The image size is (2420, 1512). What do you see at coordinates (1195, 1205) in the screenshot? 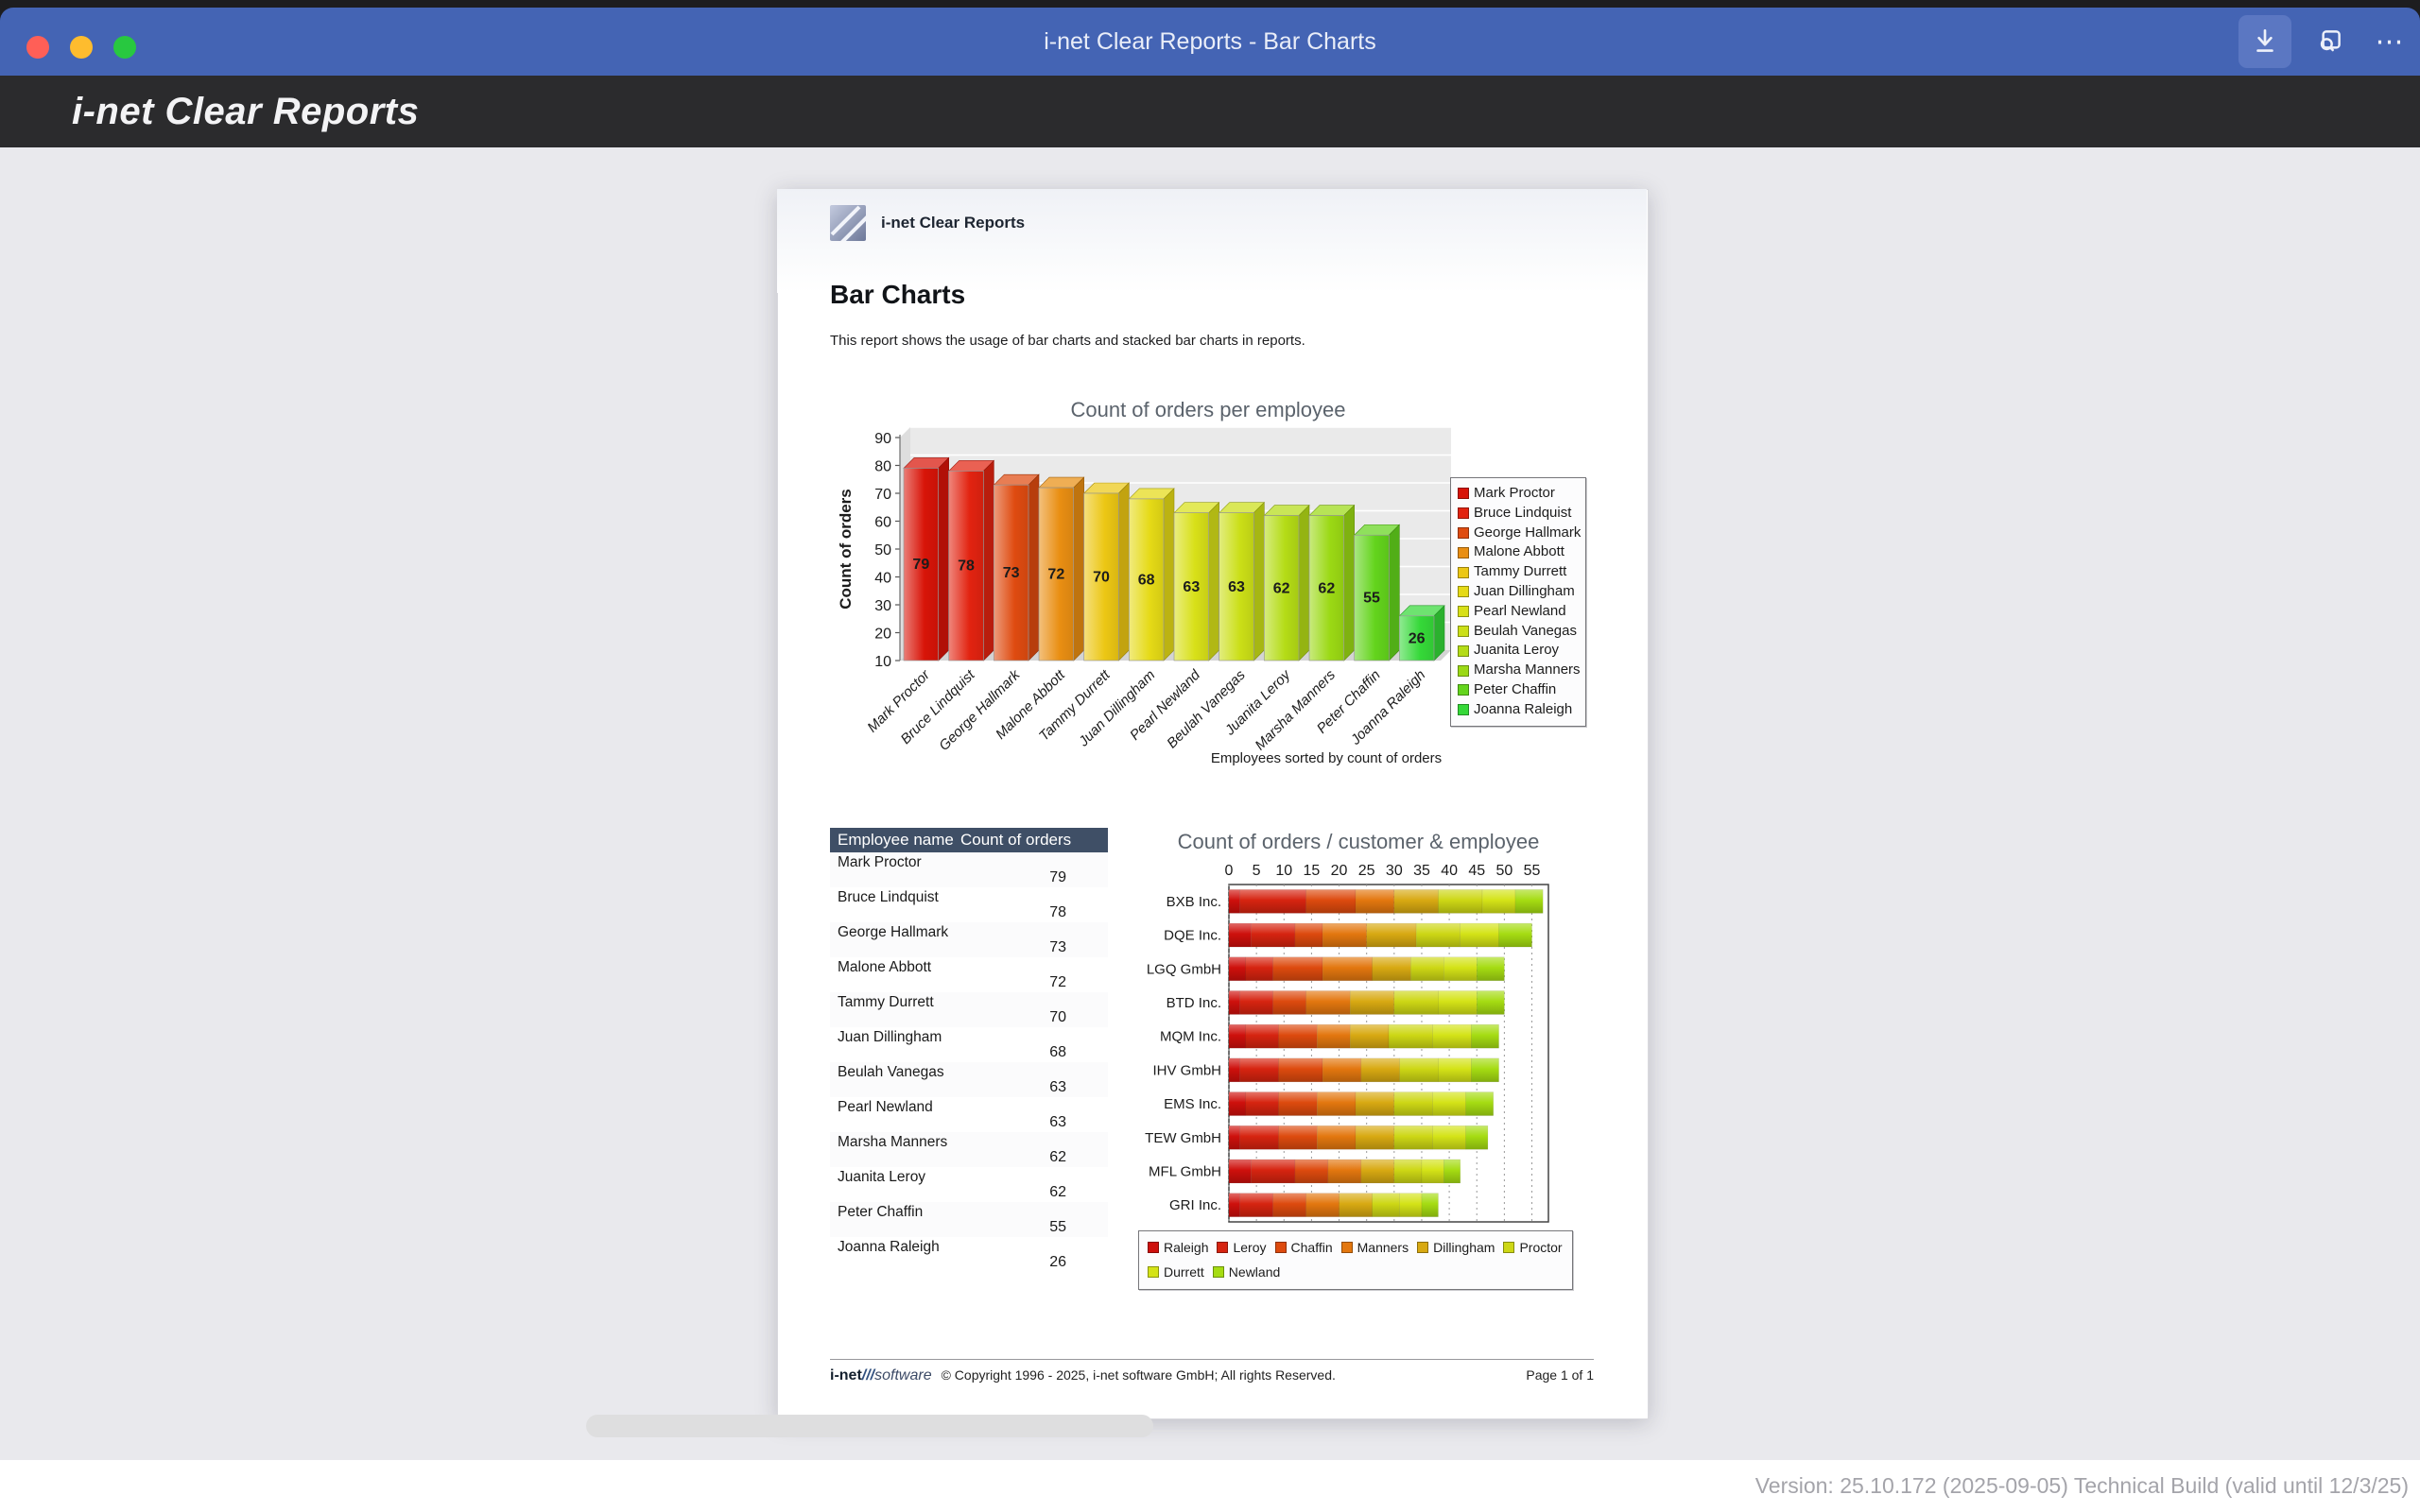
I see `svg-text: GRI Inc.` at bounding box center [1195, 1205].